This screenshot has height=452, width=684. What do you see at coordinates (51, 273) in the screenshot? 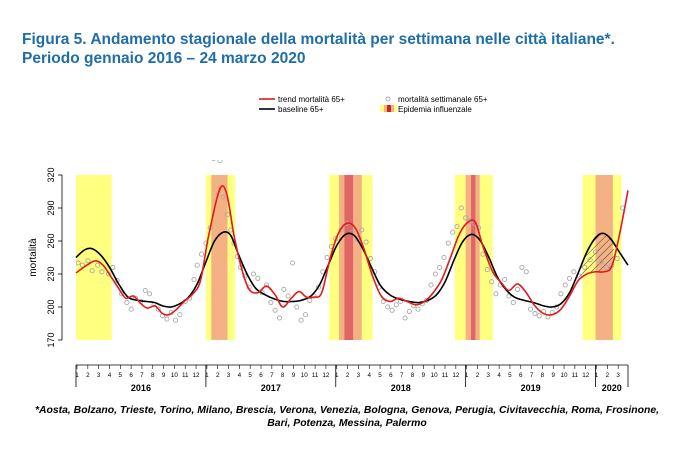
I see `y-tick-label-230: 230` at bounding box center [51, 273].